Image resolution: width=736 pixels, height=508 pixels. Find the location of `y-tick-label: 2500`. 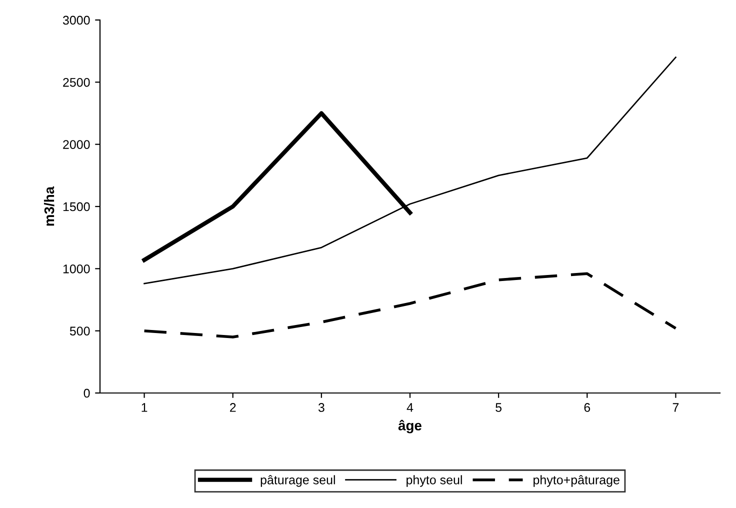

y-tick-label: 2500 is located at coordinates (76, 82).